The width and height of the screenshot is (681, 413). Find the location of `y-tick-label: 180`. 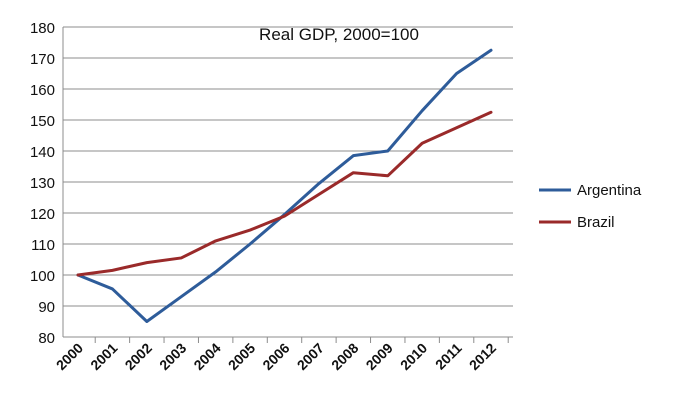

y-tick-label: 180 is located at coordinates (42, 28).